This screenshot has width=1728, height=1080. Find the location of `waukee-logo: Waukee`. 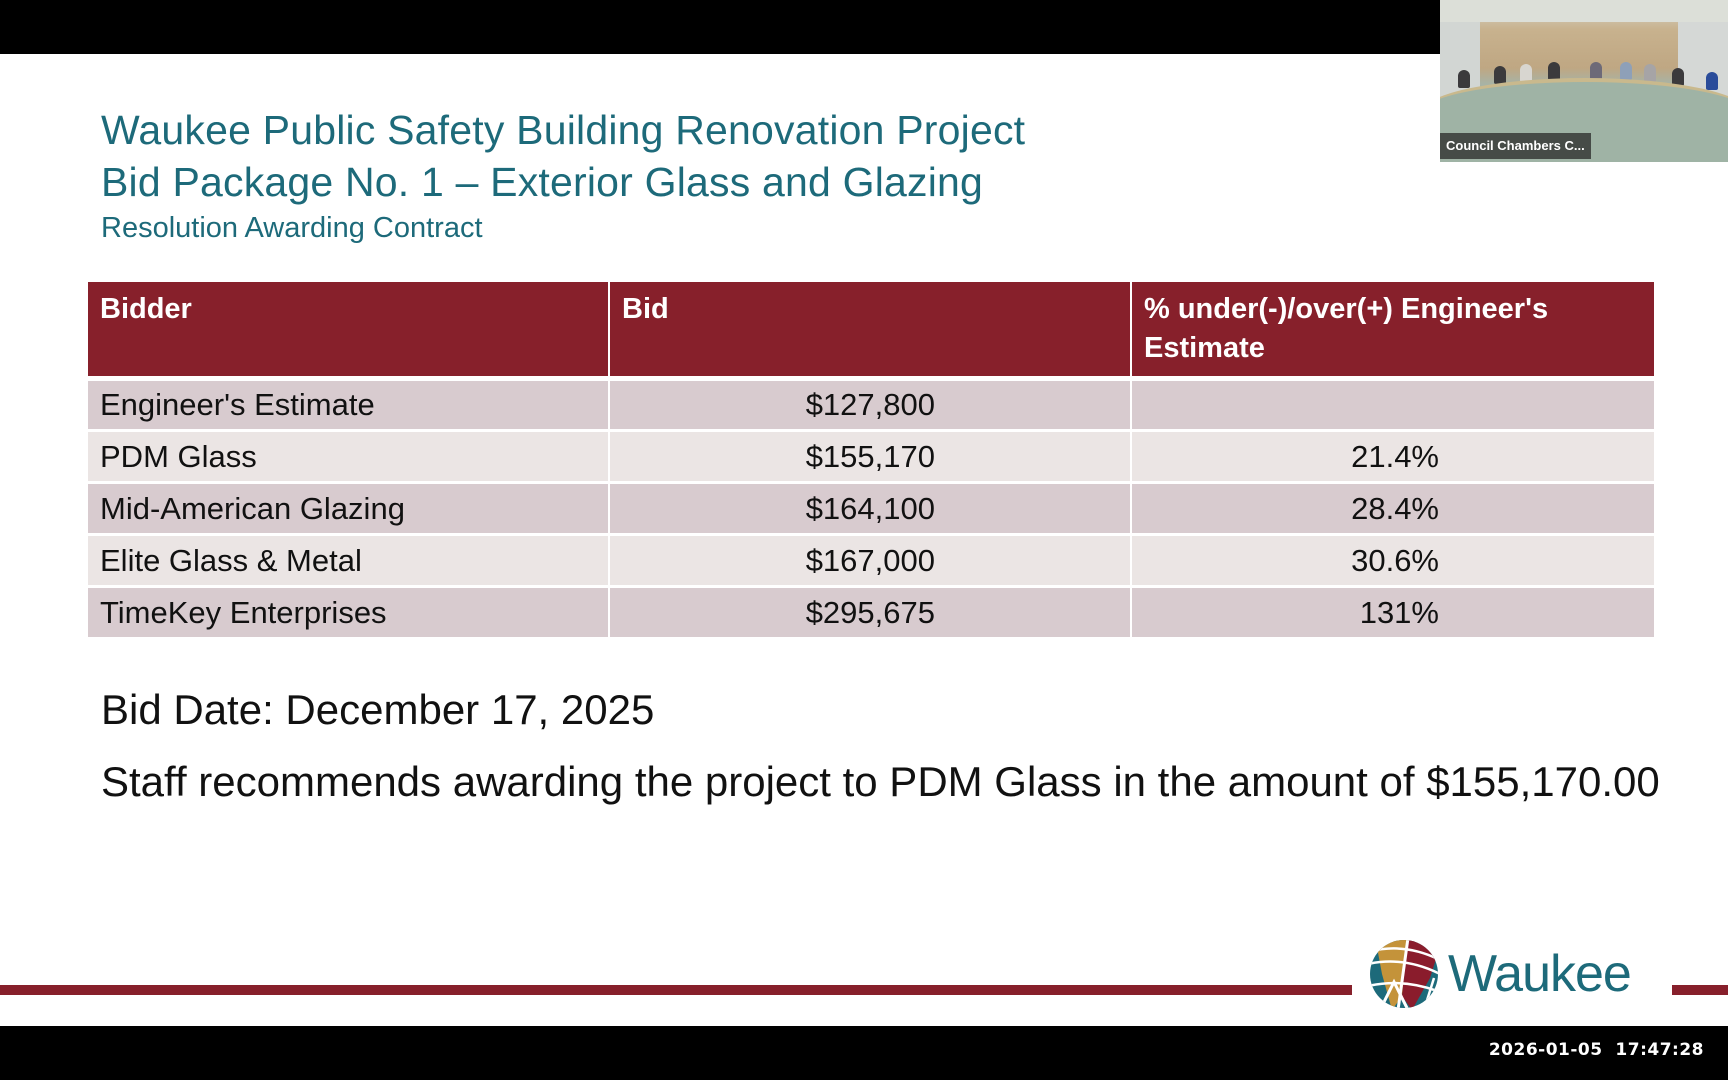

waukee-logo: Waukee is located at coordinates (1516, 974).